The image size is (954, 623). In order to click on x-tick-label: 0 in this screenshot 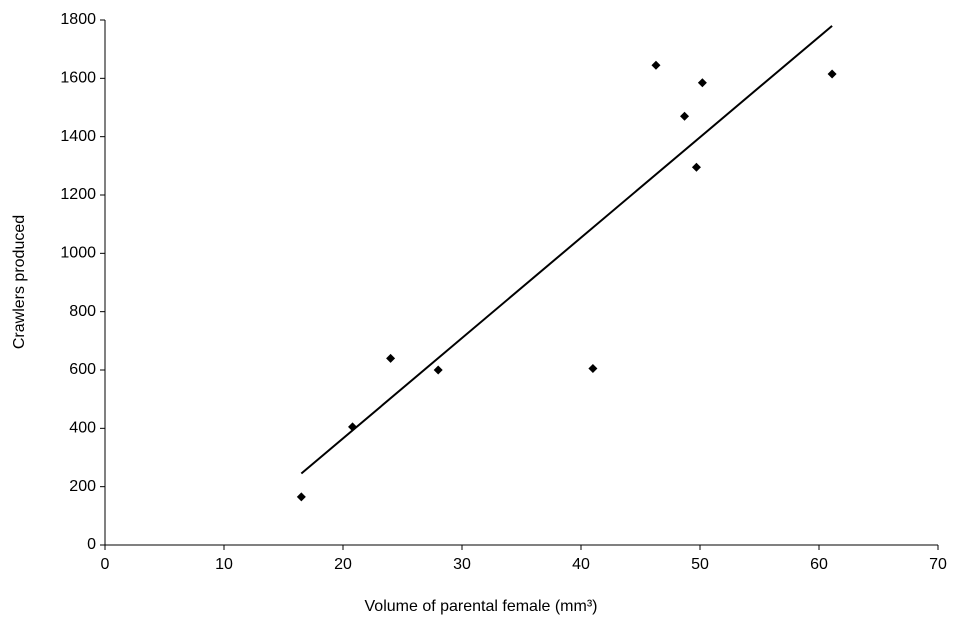, I will do `click(105, 564)`.